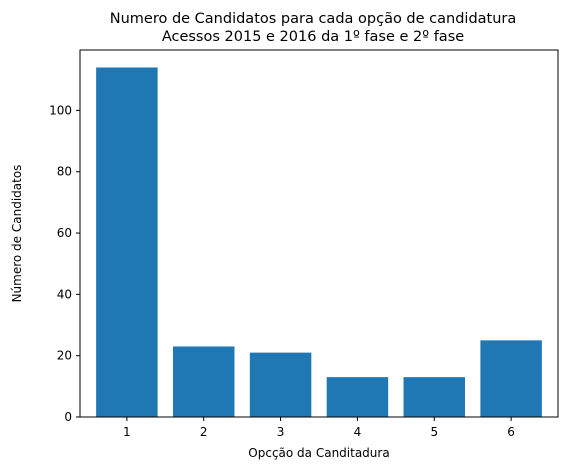 This screenshot has height=470, width=575. Describe the element at coordinates (319, 428) in the screenshot. I see `x-axis-ticks: 1 2 3 4 5 6` at that location.